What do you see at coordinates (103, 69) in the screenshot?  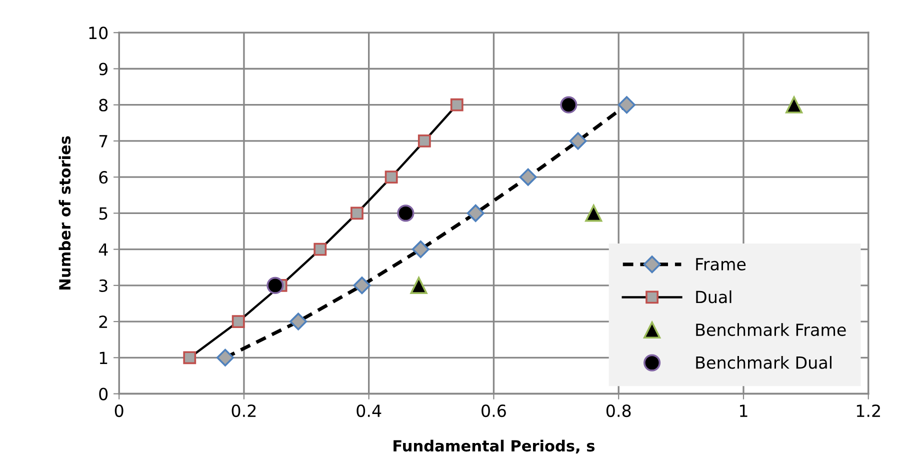 I see `y-tick-label: 9` at bounding box center [103, 69].